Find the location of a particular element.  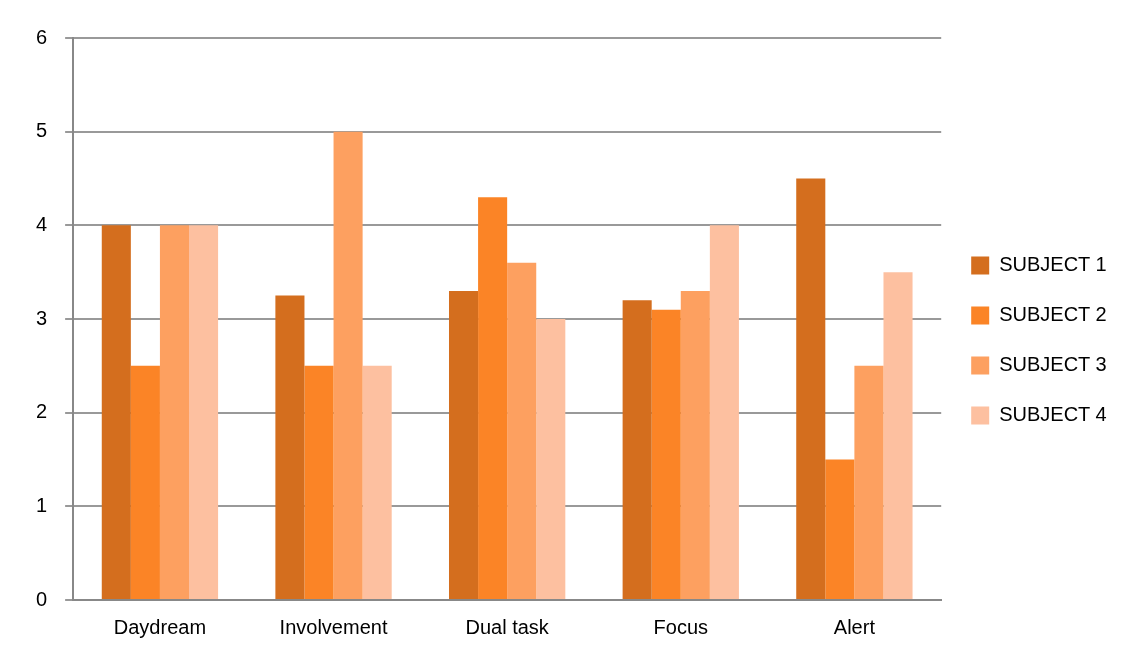

y-tick-label: 1 is located at coordinates (42, 504).